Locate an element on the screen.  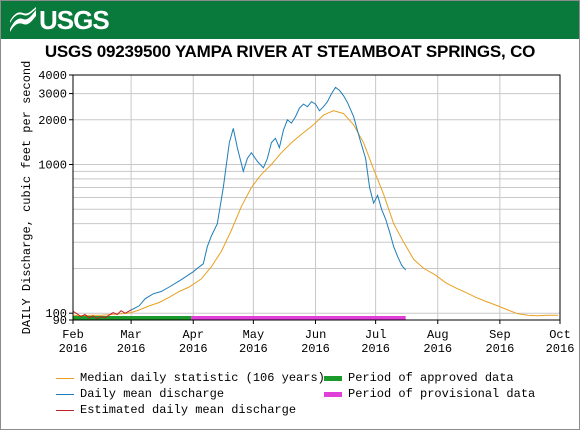
legend-provisional: Period of provisional data is located at coordinates (429, 394).